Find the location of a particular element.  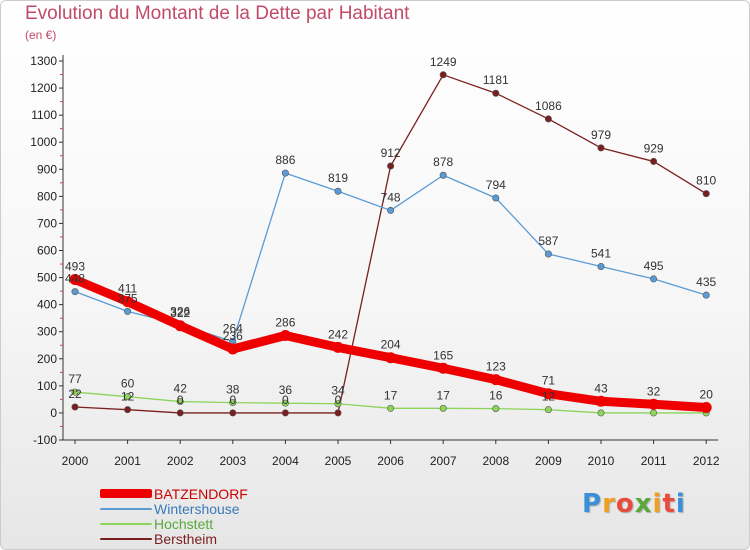

logo-letter: x is located at coordinates (643, 504).